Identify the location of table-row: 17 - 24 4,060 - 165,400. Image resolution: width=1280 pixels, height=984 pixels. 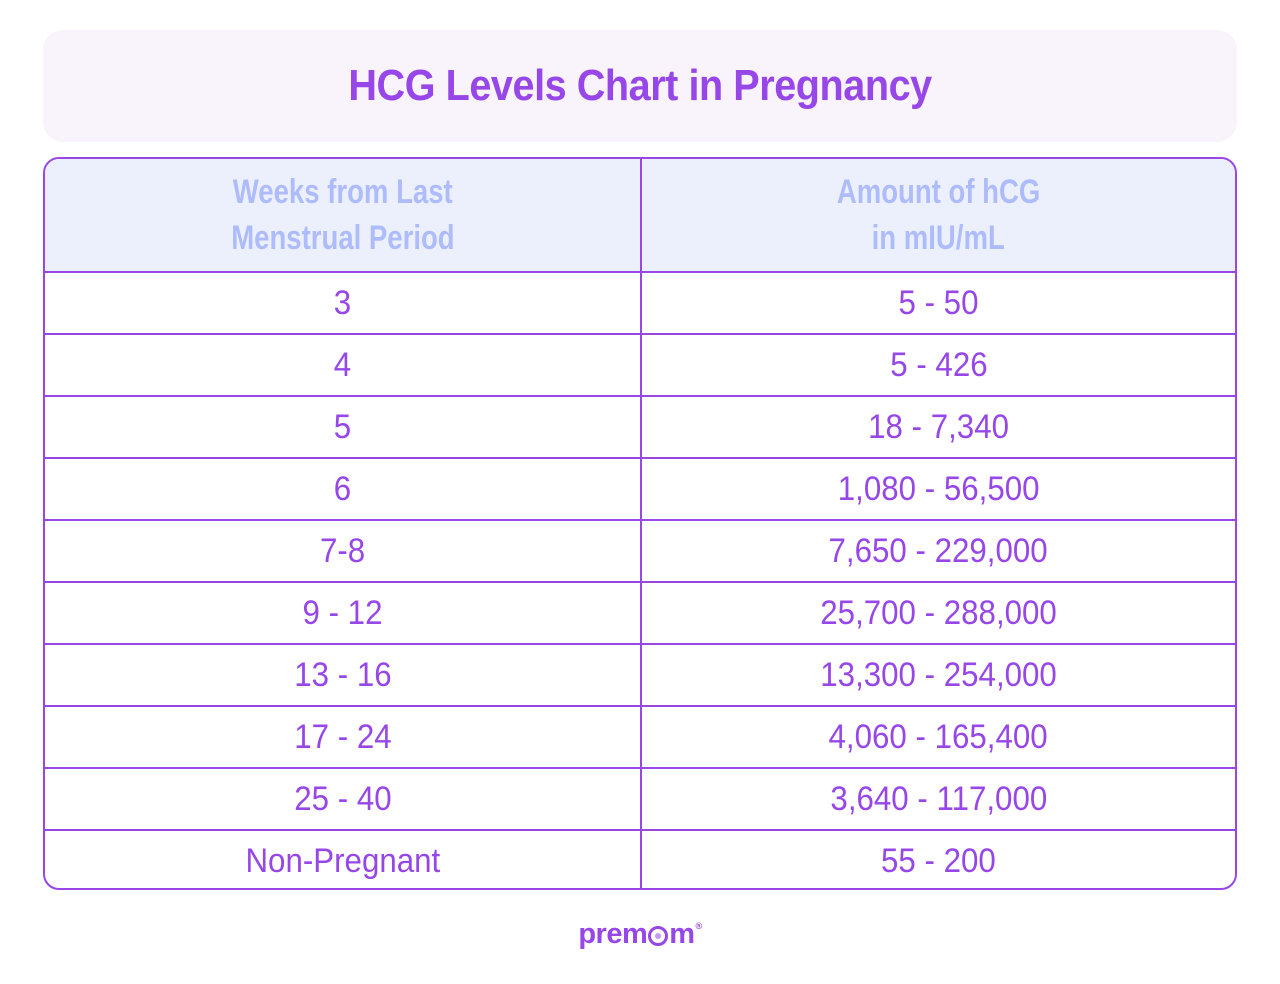
(640, 737).